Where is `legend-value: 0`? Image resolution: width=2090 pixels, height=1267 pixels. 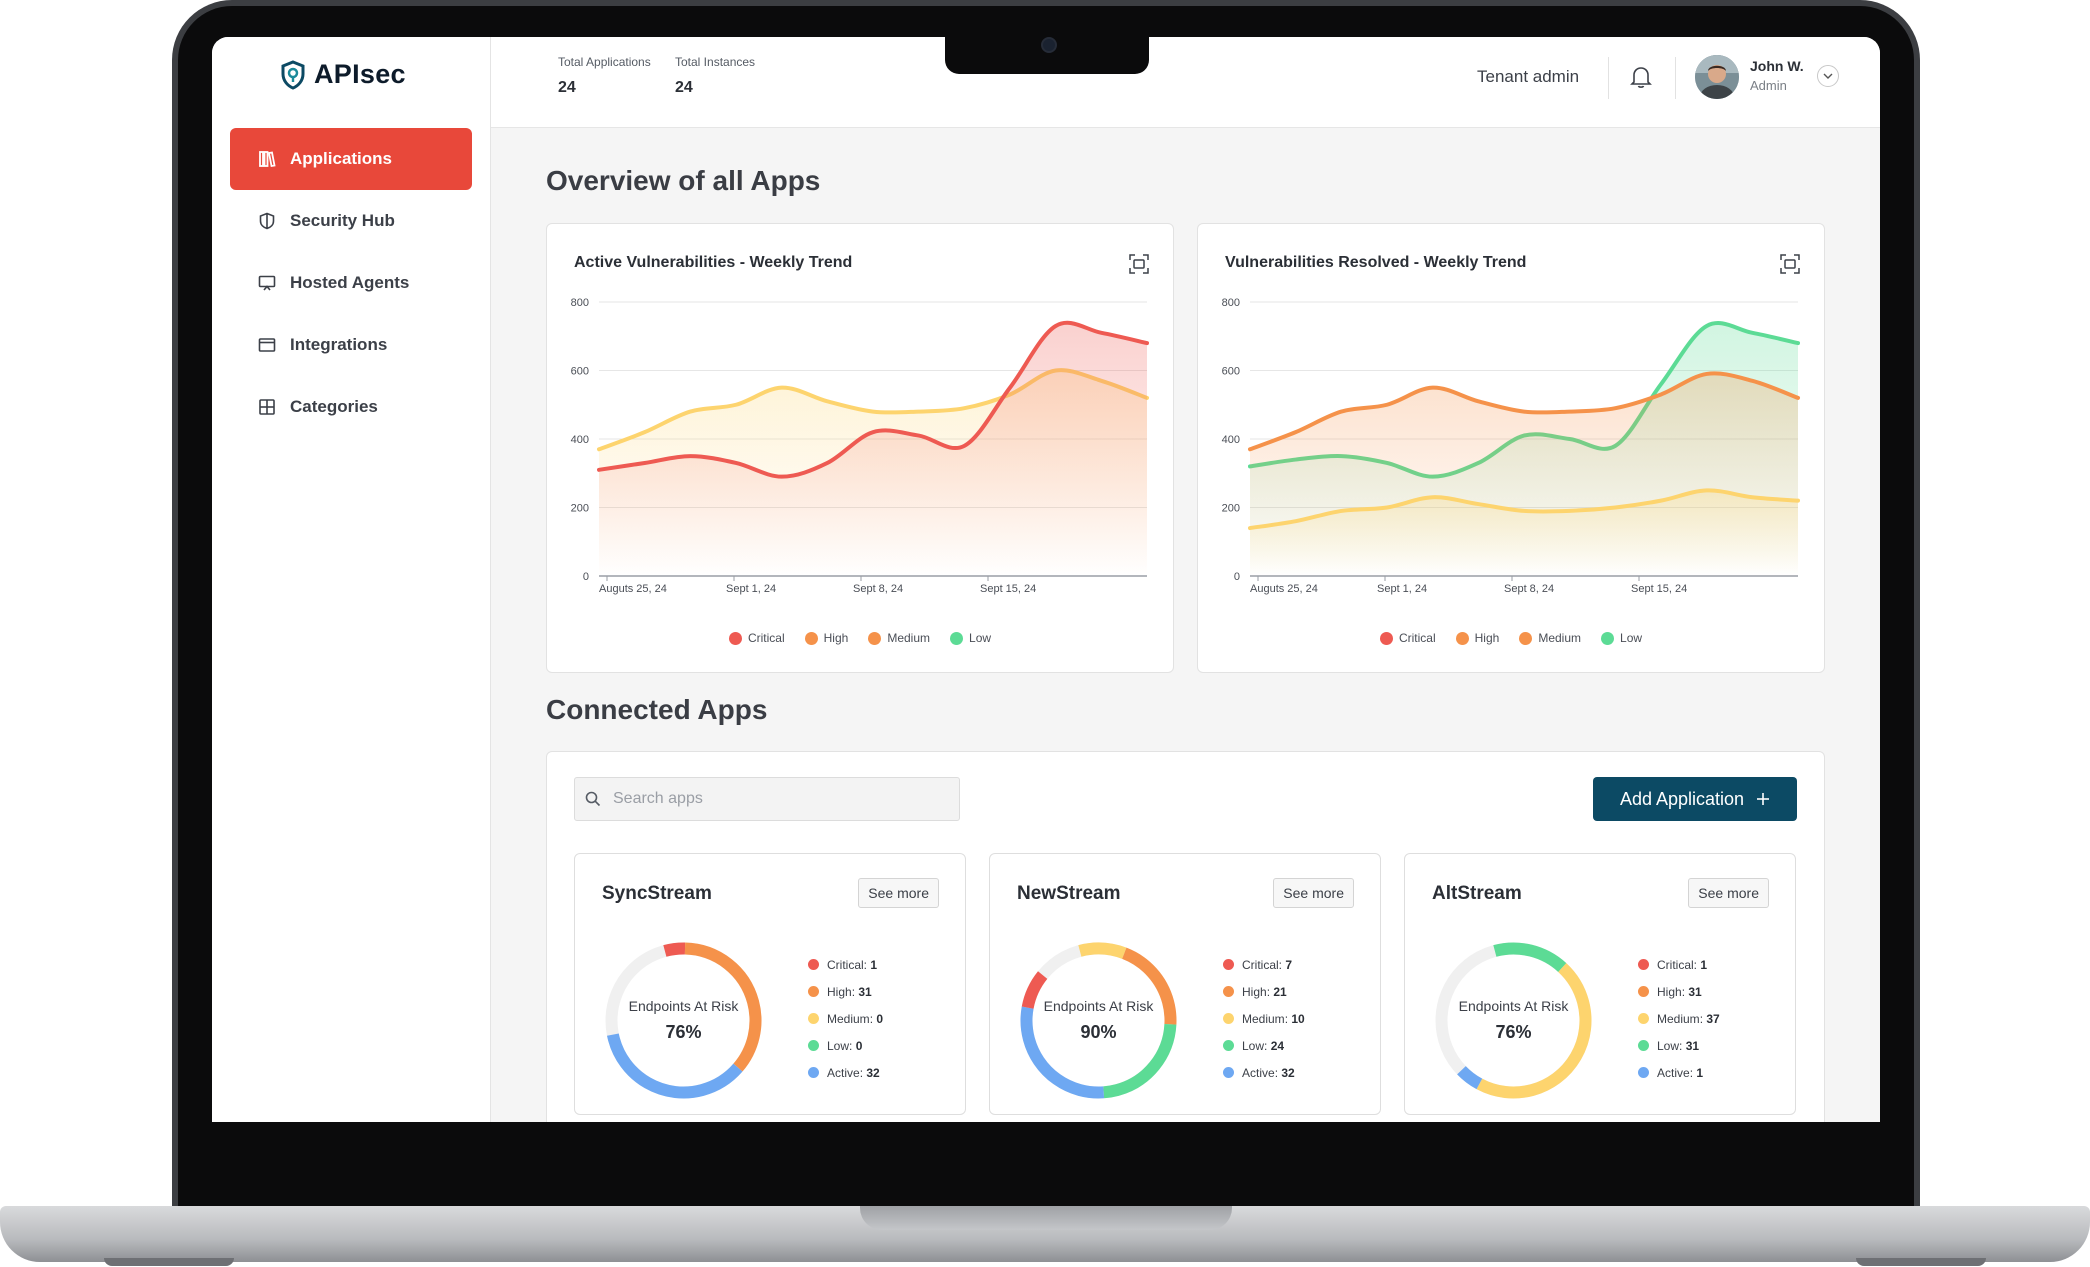
legend-value: 0 is located at coordinates (880, 1018).